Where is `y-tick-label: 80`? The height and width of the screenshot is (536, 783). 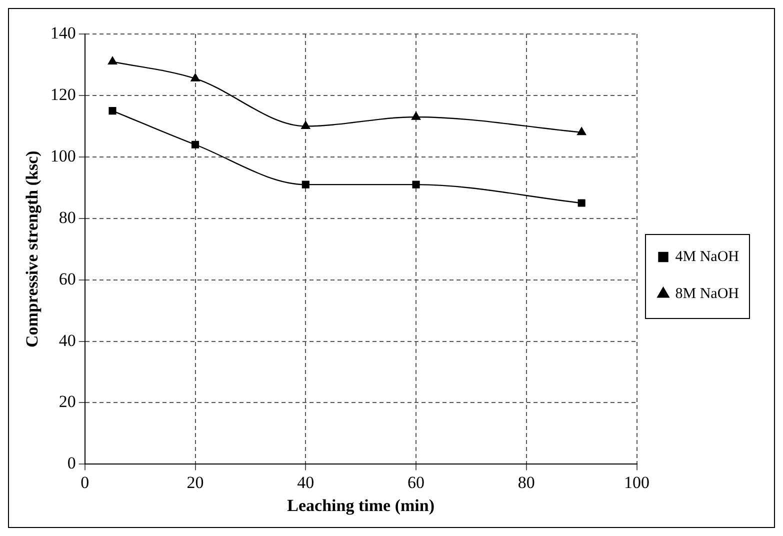 y-tick-label: 80 is located at coordinates (67, 217).